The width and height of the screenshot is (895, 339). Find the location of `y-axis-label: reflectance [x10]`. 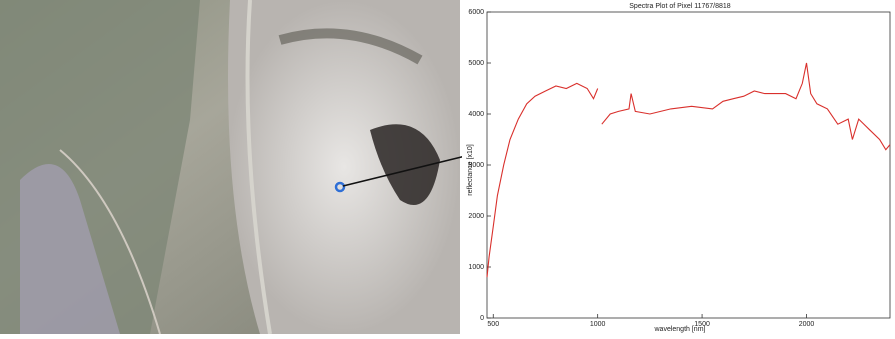

y-axis-label: reflectance [x10] is located at coordinates (470, 169).